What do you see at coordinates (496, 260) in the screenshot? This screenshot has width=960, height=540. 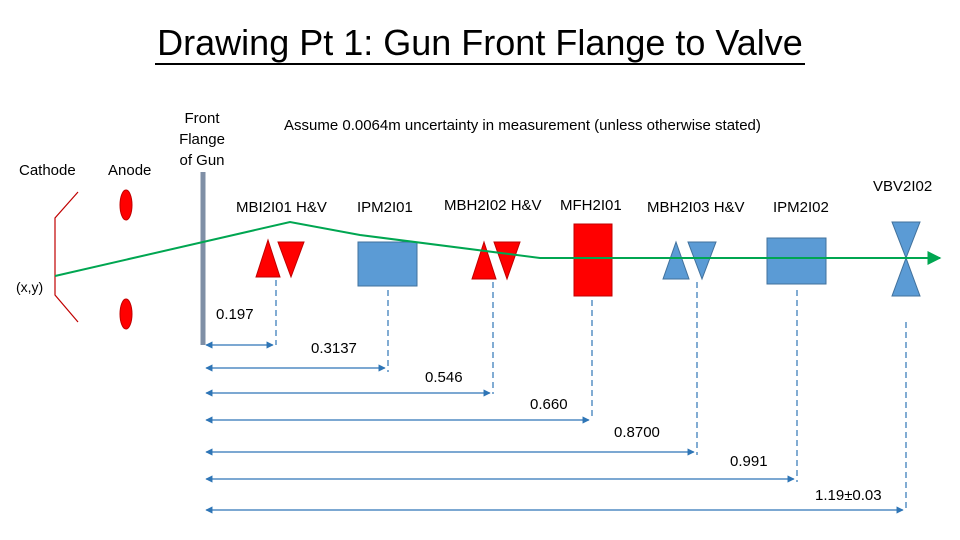 I see `mbh2i02-magnet` at bounding box center [496, 260].